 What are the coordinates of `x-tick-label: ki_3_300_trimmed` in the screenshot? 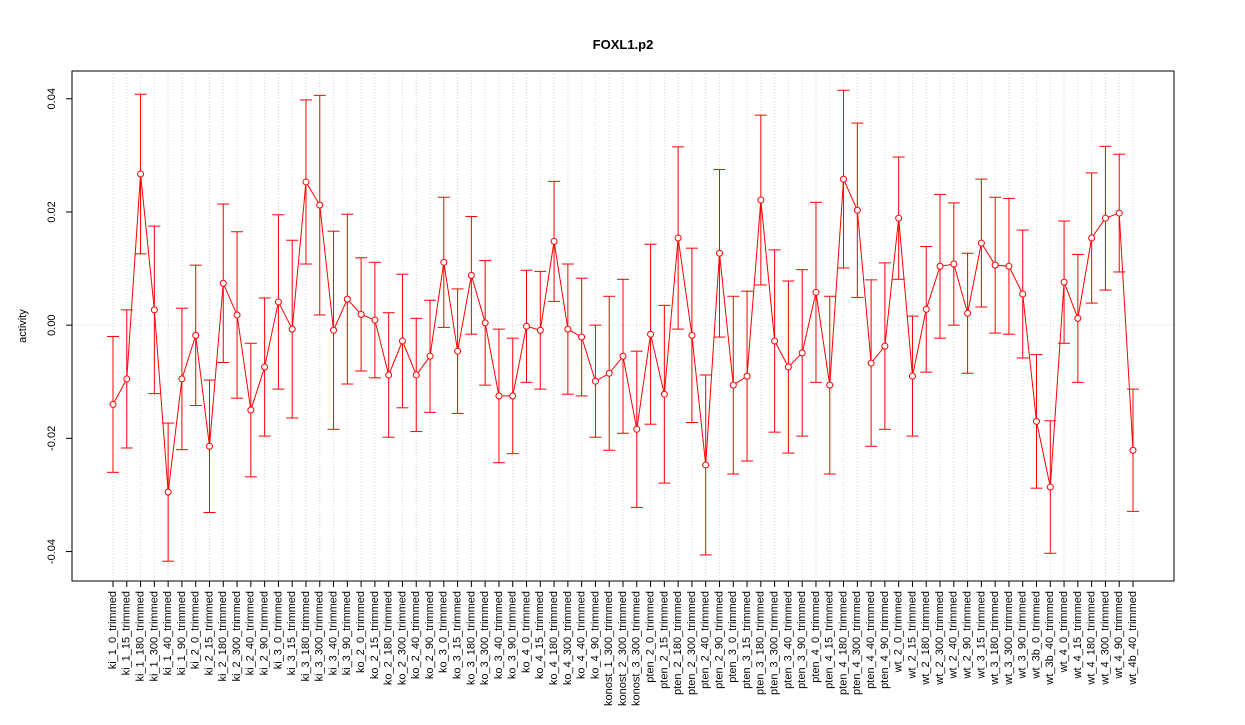 It's located at (320, 636).